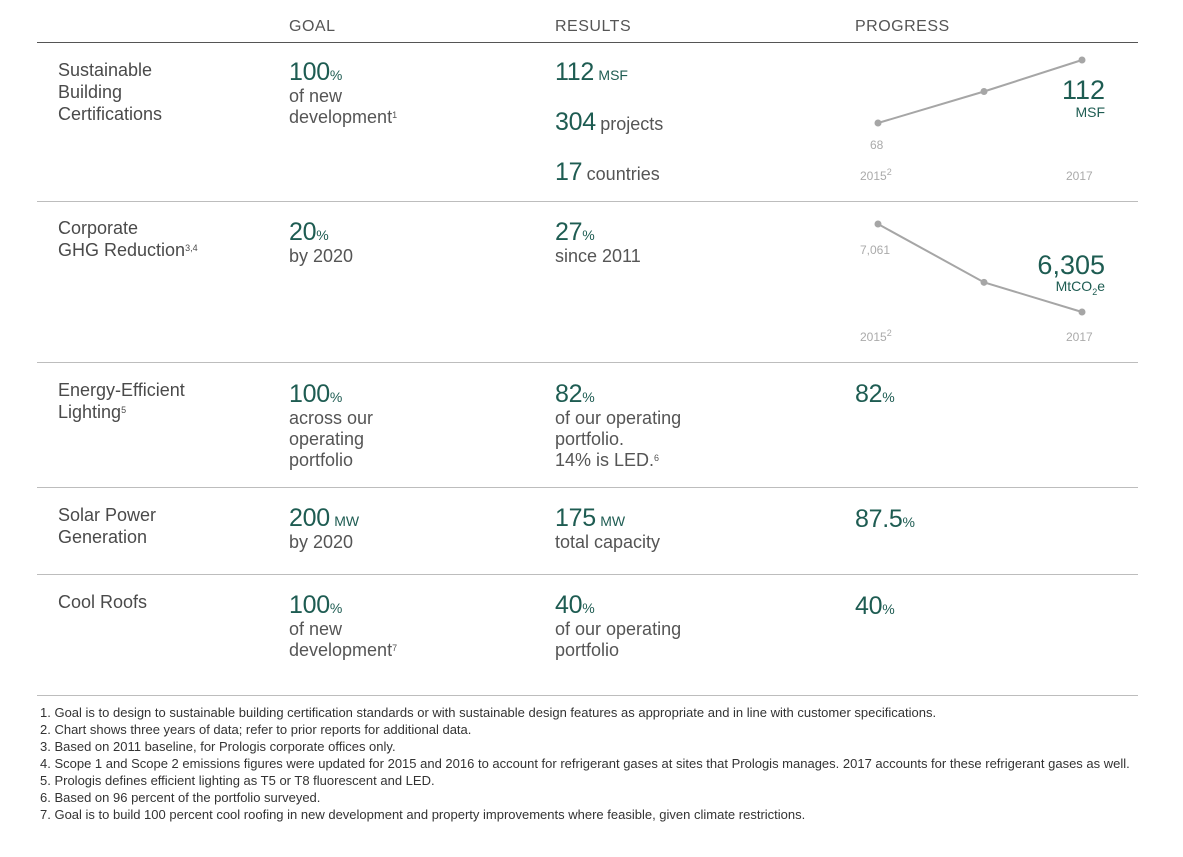  Describe the element at coordinates (121, 401) in the screenshot. I see `row-label-lighting: Energy-Efficient Lighting5` at that location.